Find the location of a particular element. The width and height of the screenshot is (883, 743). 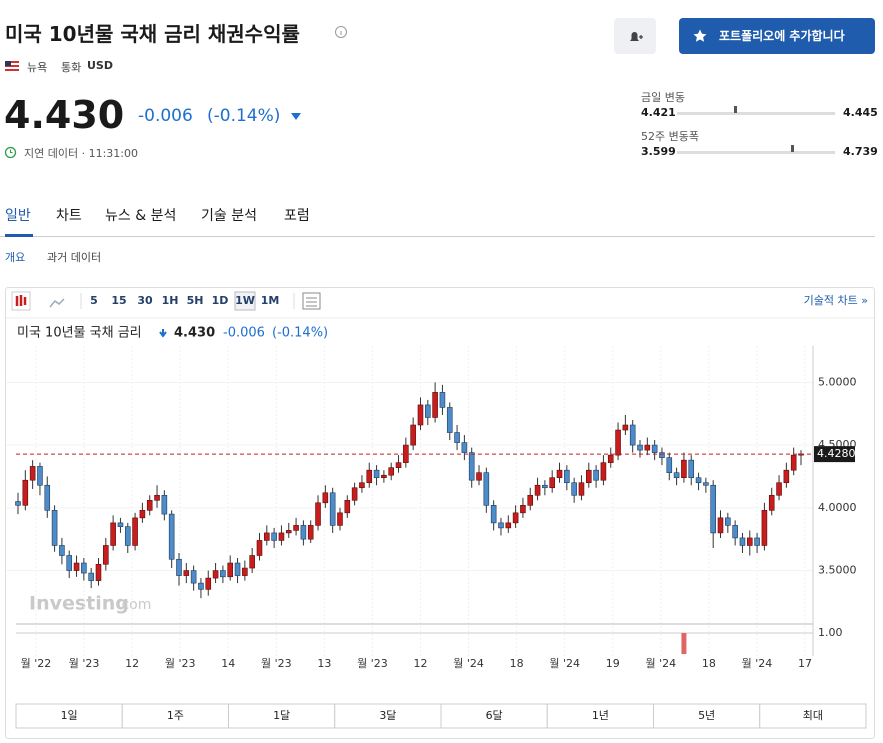

flag is located at coordinates (12, 66).